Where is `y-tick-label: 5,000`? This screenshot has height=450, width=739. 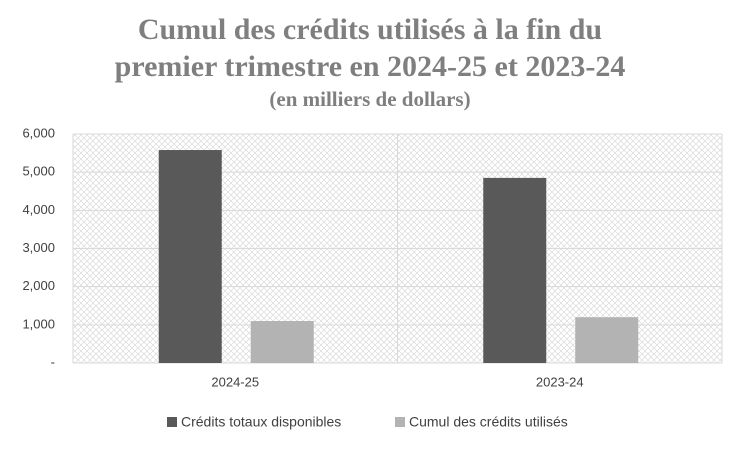
y-tick-label: 5,000 is located at coordinates (38, 171).